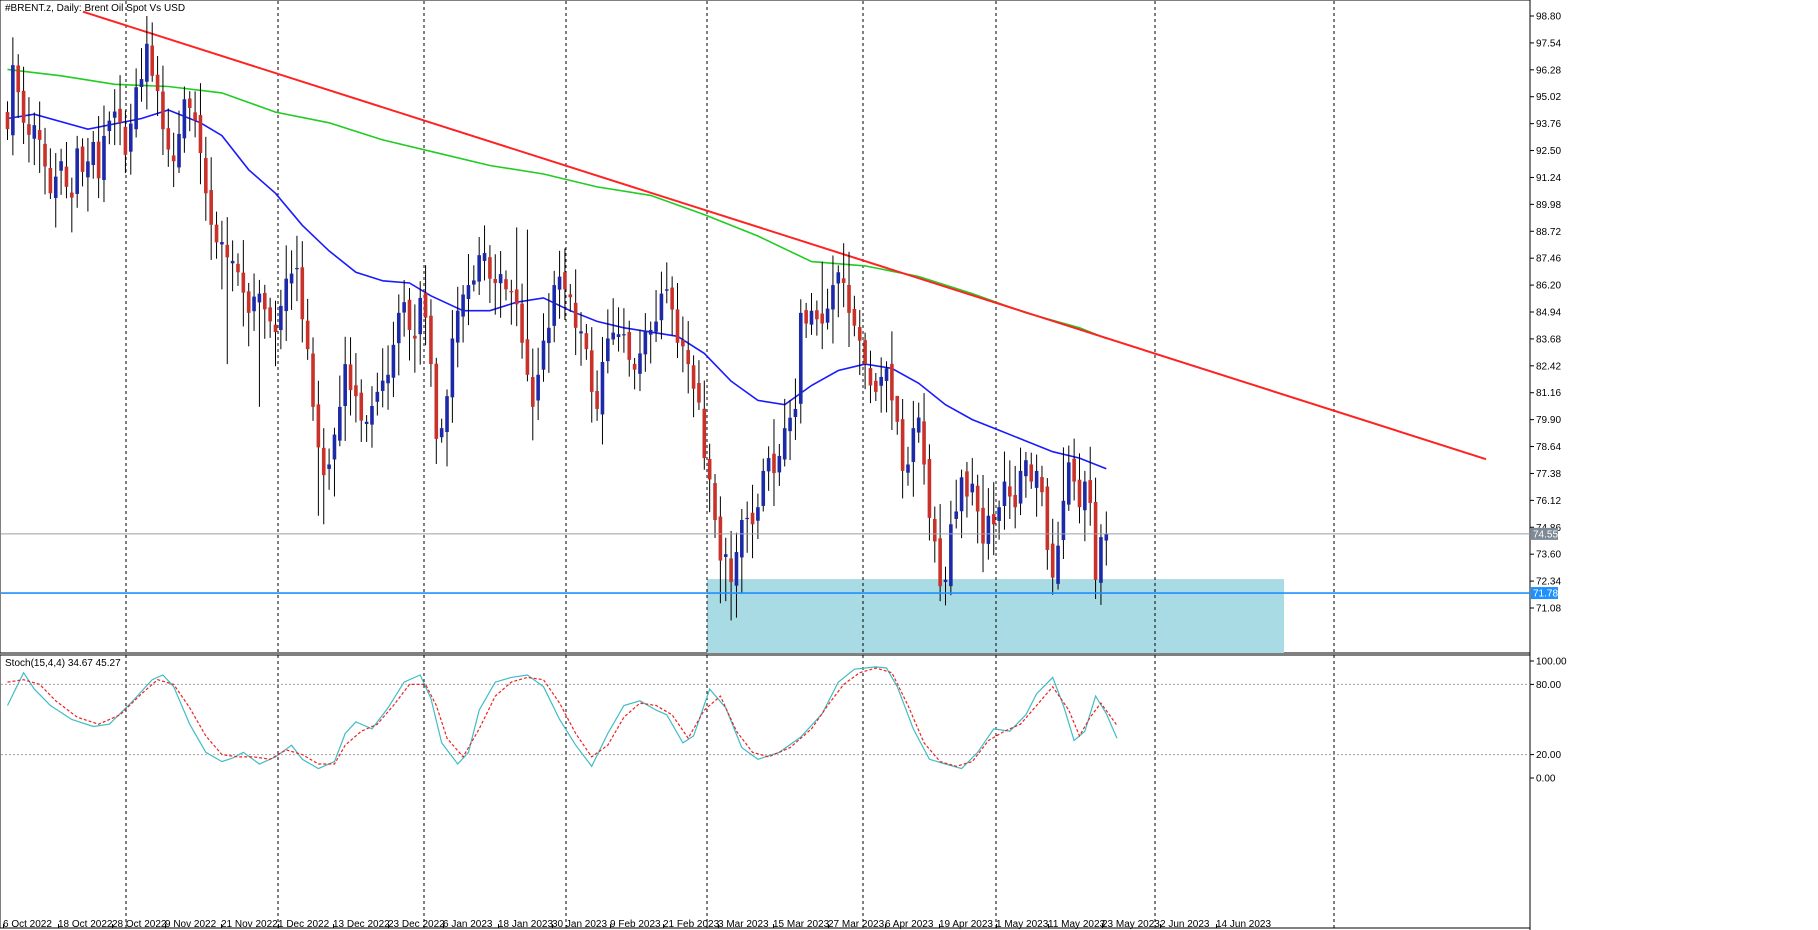 The height and width of the screenshot is (930, 1818). Describe the element at coordinates (966, 924) in the screenshot. I see `date-label: 19 Apr 2023` at that location.